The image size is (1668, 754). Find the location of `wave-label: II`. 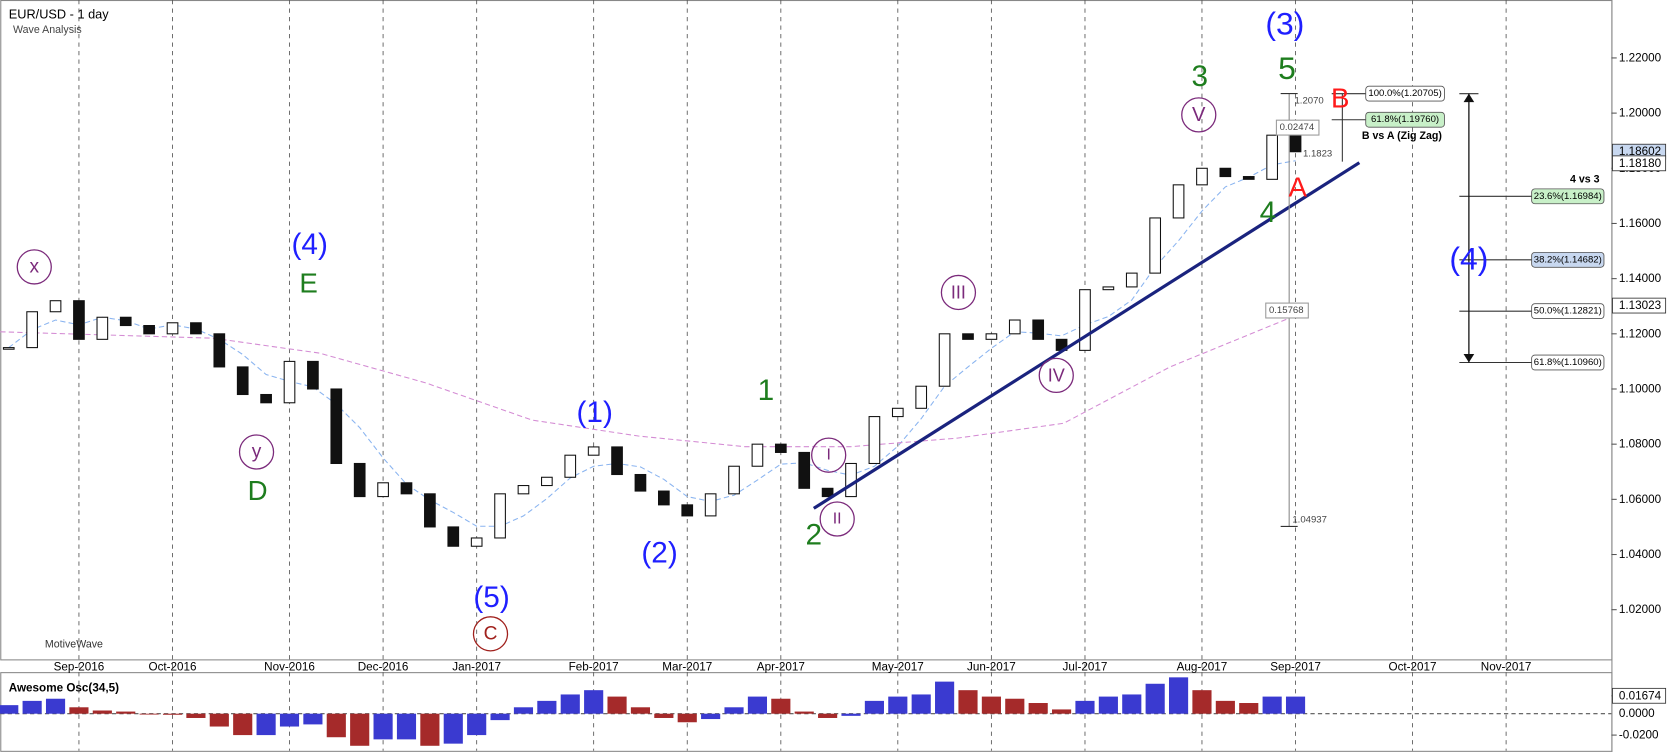

wave-label: II is located at coordinates (837, 518).